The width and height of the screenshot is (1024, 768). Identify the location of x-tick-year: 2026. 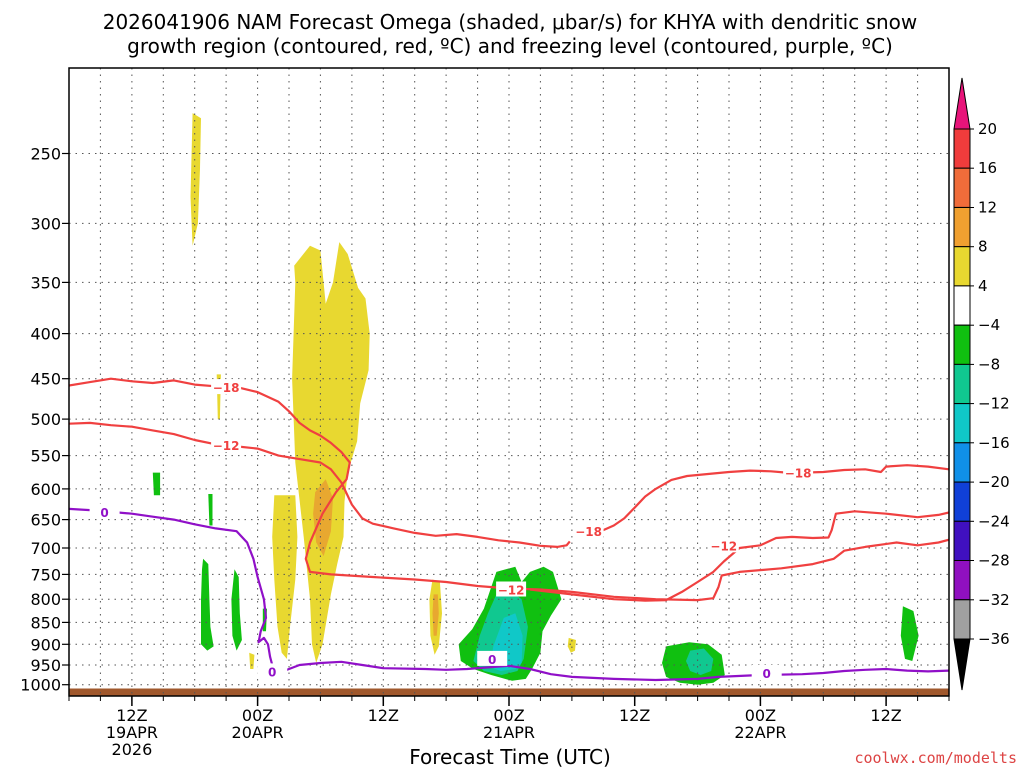
(132, 749).